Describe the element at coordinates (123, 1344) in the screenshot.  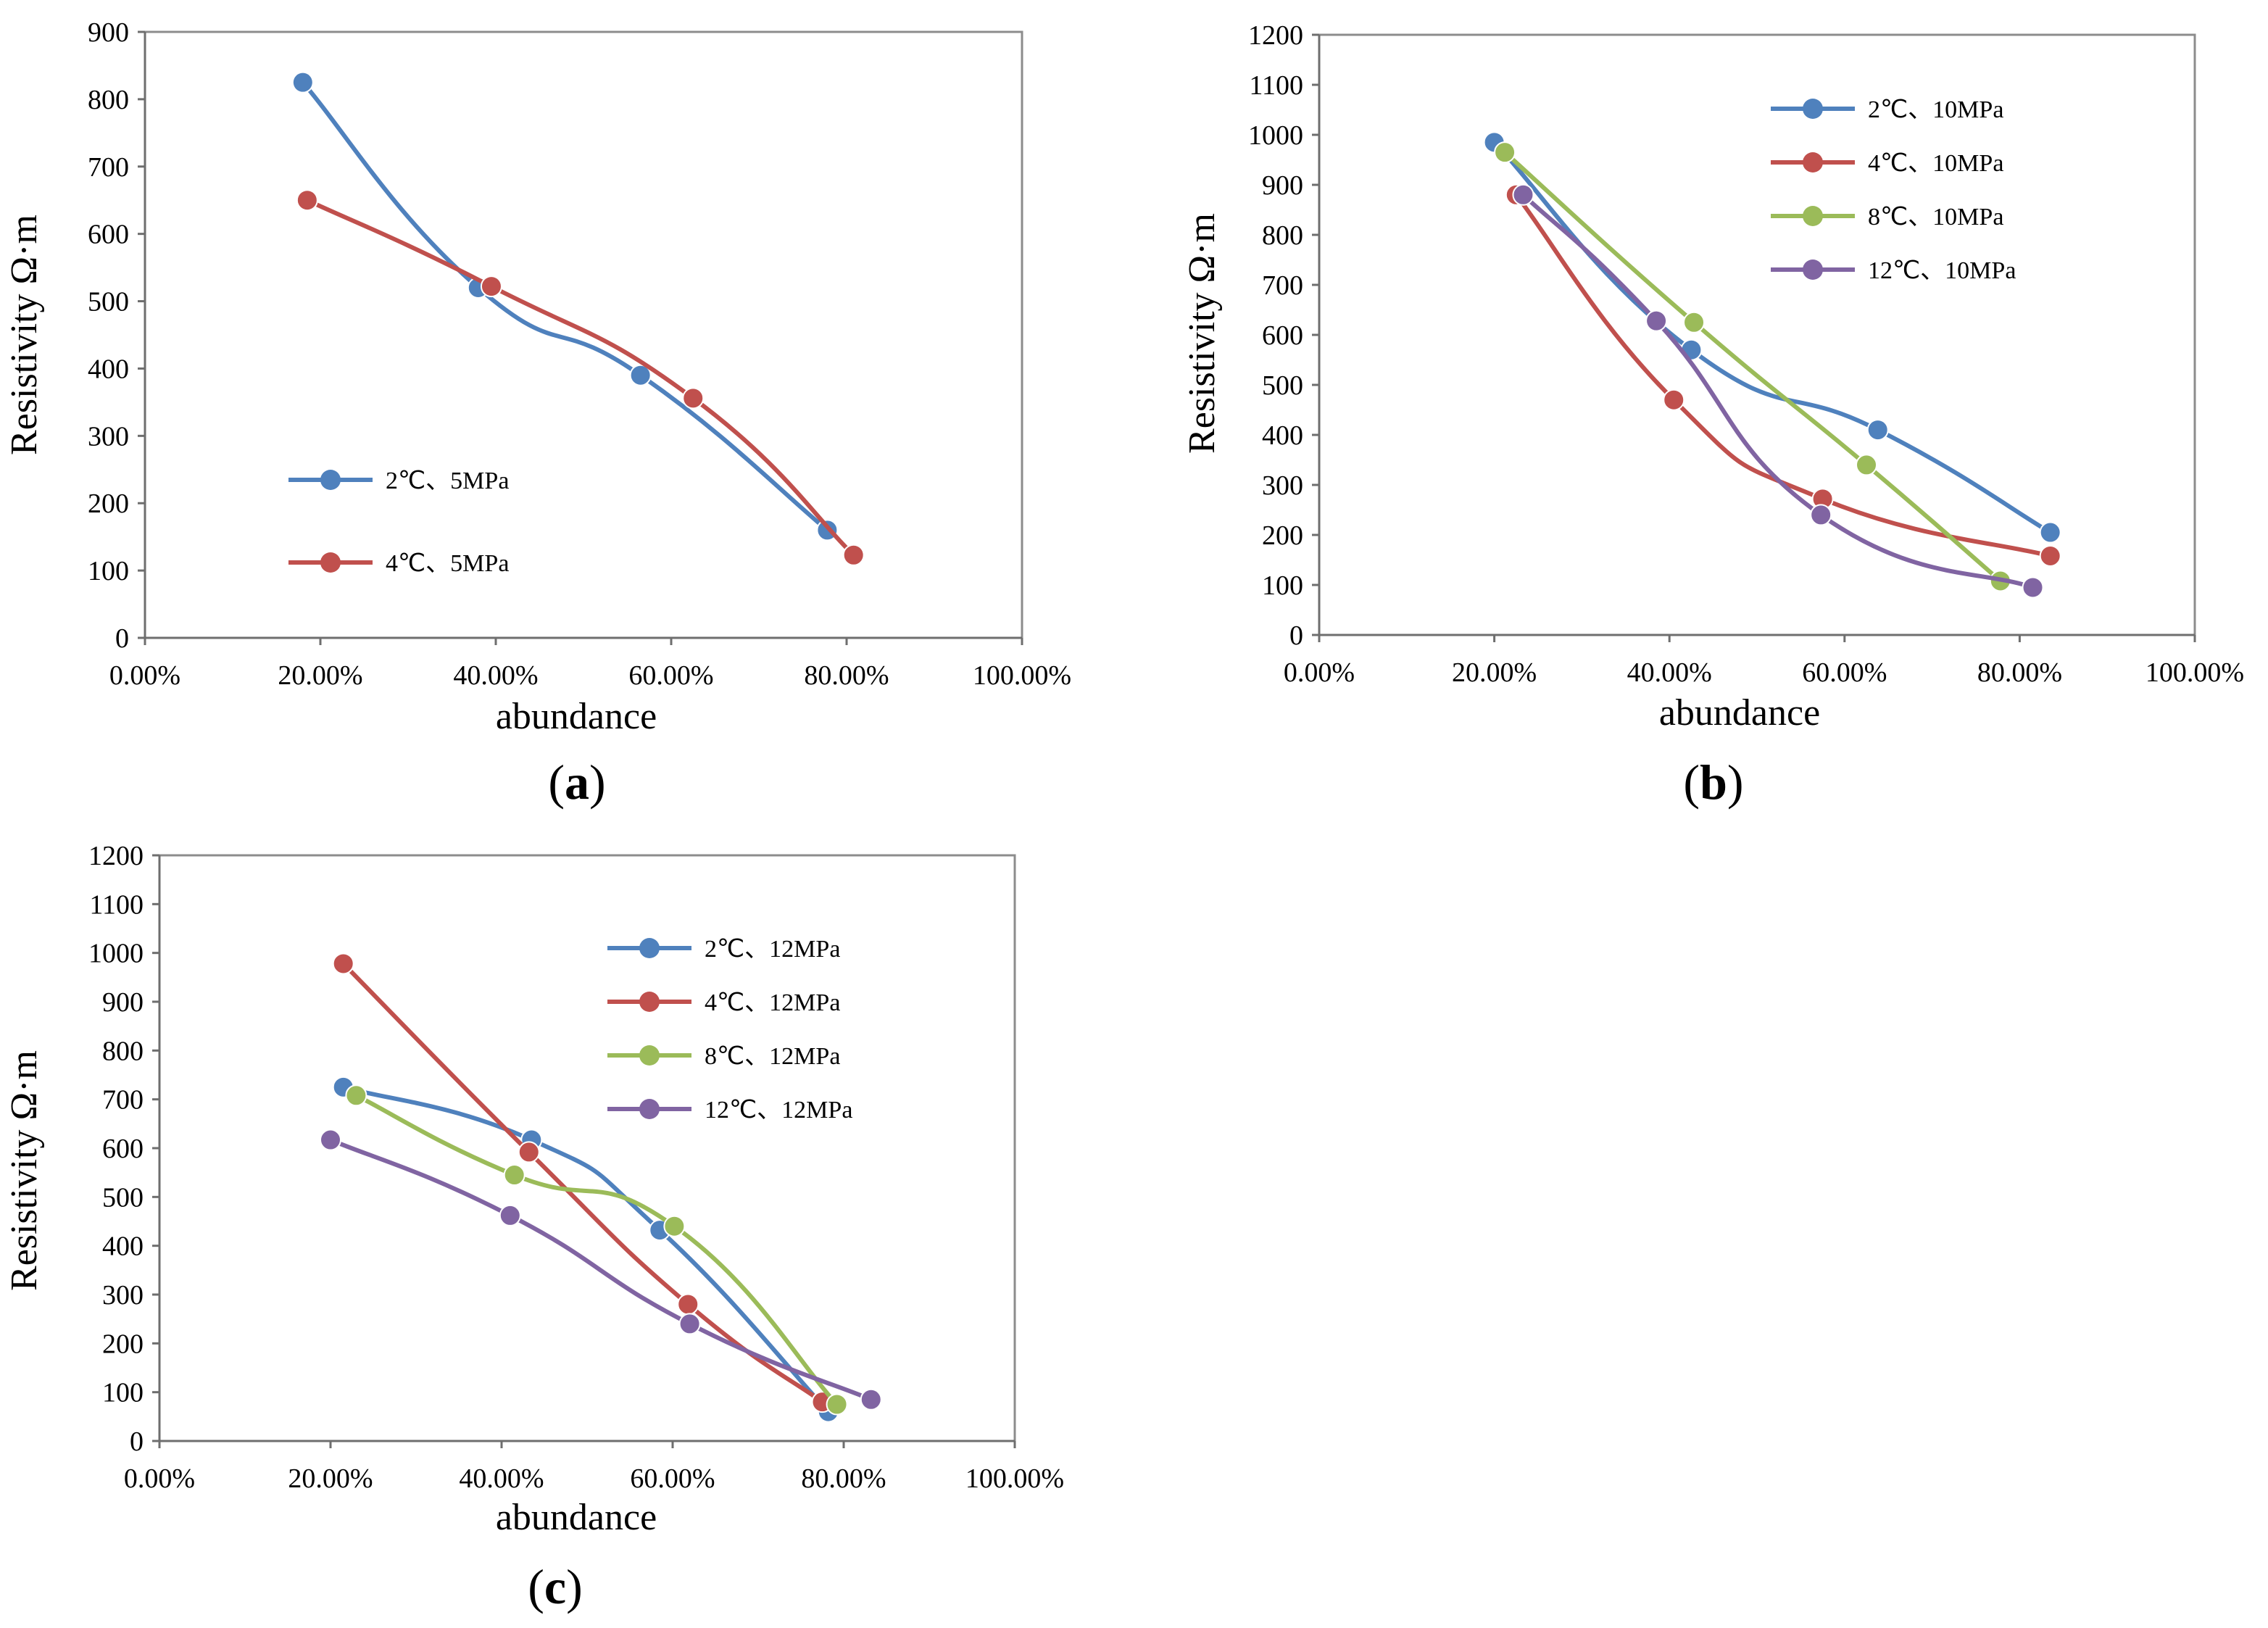
I see `y-tick-label: 200` at that location.